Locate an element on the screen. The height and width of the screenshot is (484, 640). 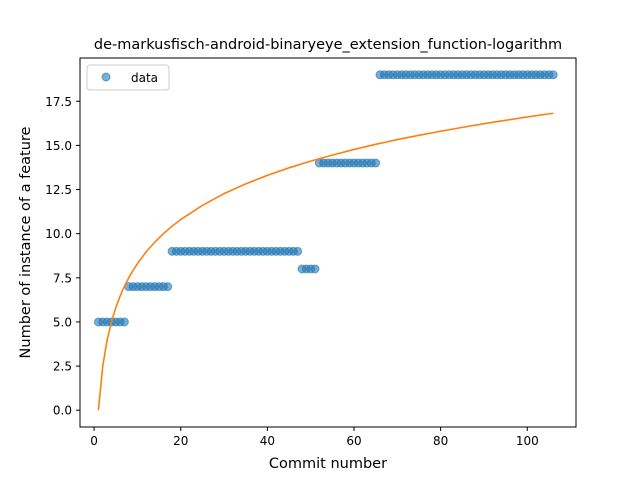
x-axis-ticks: 0 20 40 60 80 100 is located at coordinates (314, 437).